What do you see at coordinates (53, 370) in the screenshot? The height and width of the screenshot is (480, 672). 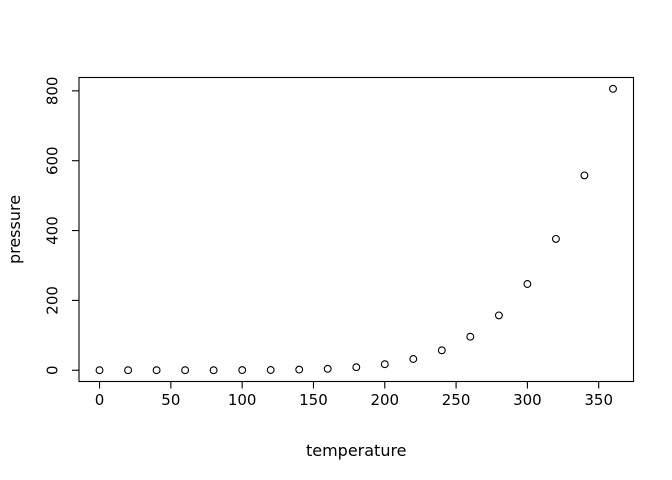 I see `y-tick-label: 0` at bounding box center [53, 370].